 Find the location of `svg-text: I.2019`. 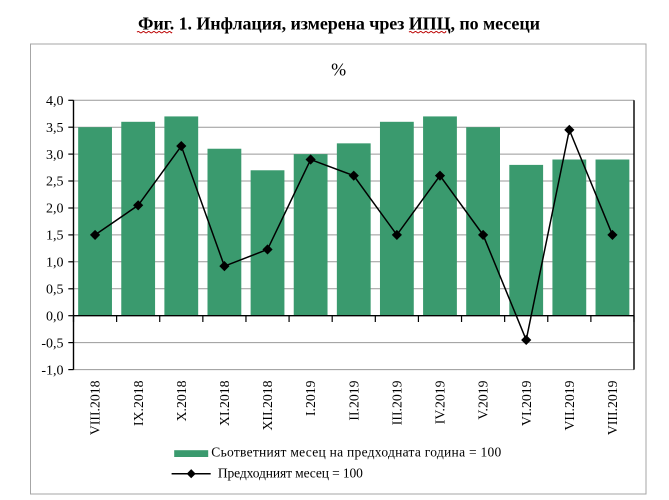

svg-text: I.2019 is located at coordinates (310, 398).